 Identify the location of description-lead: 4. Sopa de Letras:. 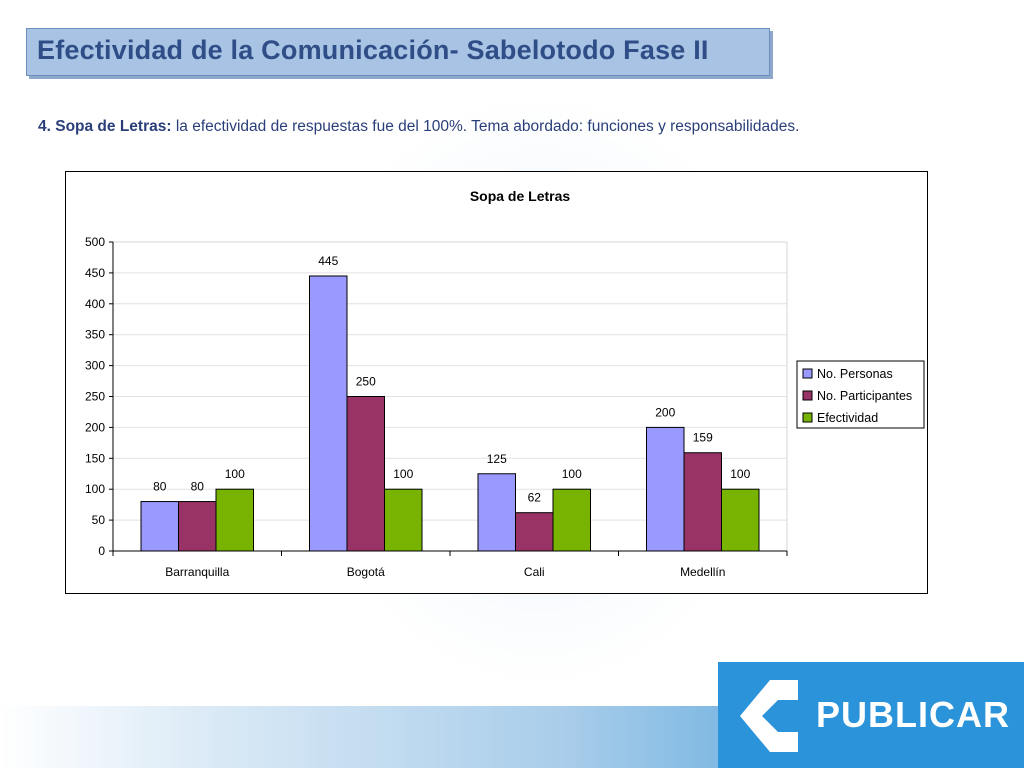
(105, 126).